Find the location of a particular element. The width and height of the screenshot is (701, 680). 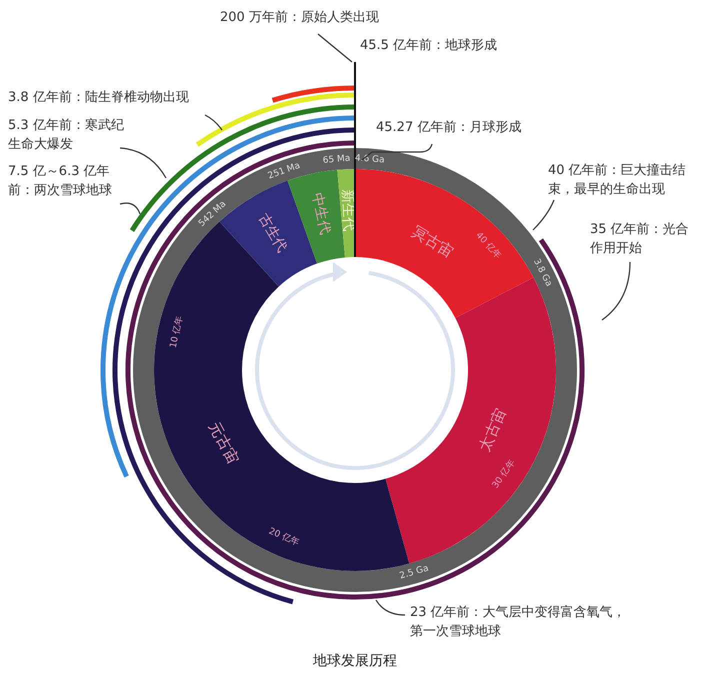

text: 40 亿年 is located at coordinates (488, 246).